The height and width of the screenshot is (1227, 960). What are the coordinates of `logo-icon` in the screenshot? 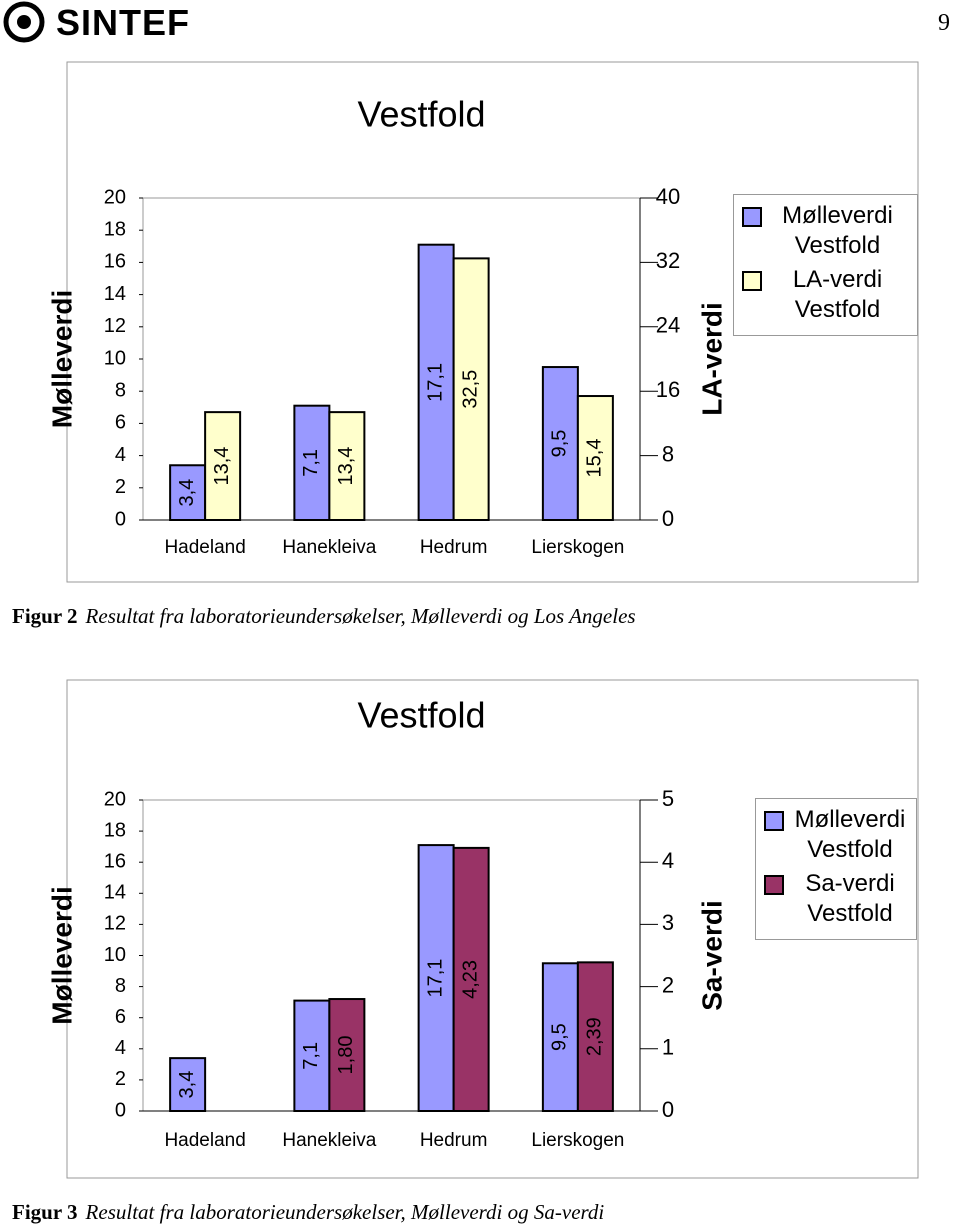 It's located at (24, 22).